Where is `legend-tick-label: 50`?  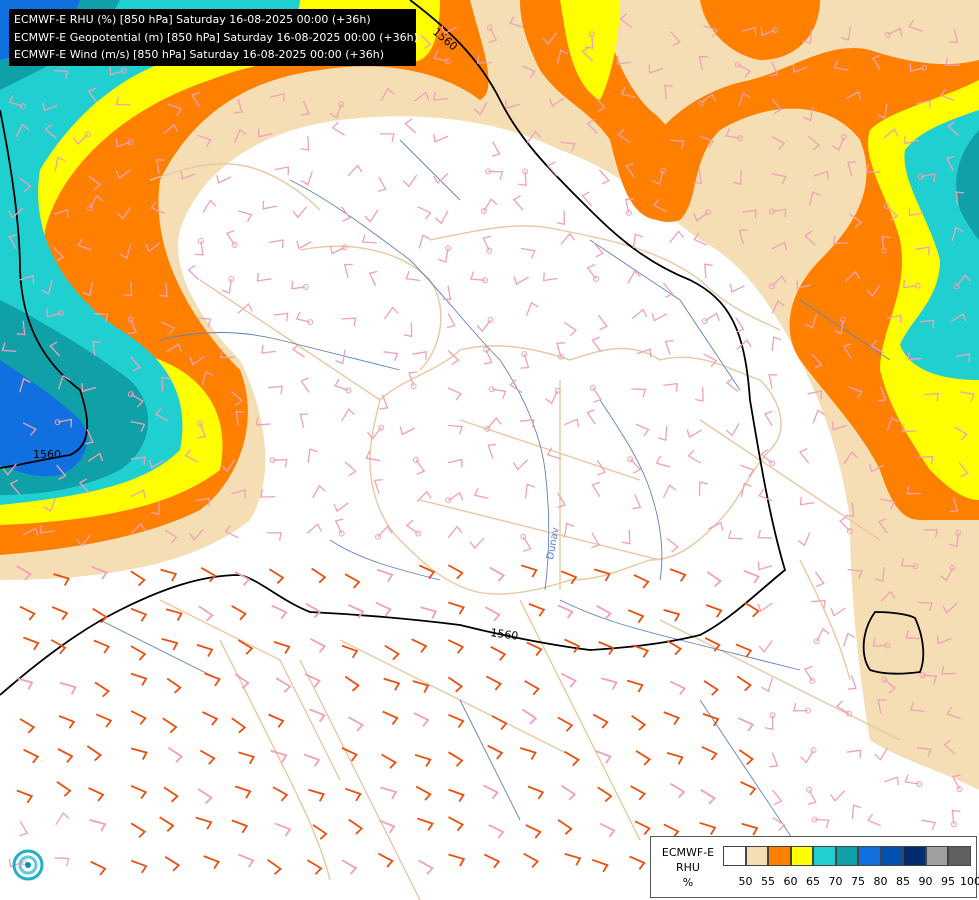
legend-tick-label: 50 is located at coordinates (745, 881).